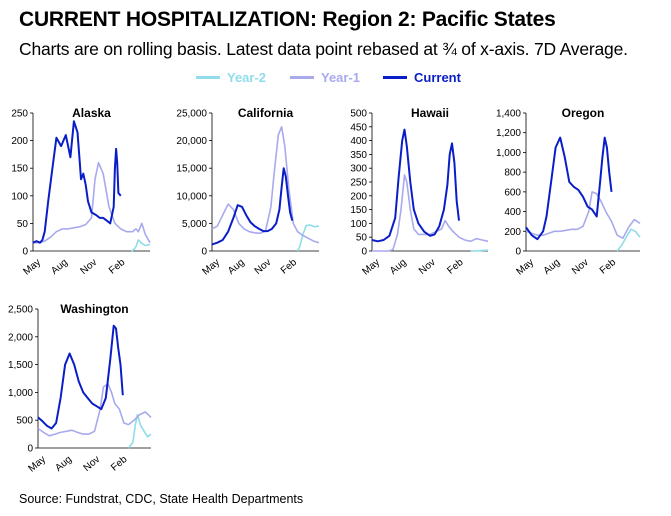  Describe the element at coordinates (508, 133) in the screenshot. I see `y-tick-label: 1,200` at that location.